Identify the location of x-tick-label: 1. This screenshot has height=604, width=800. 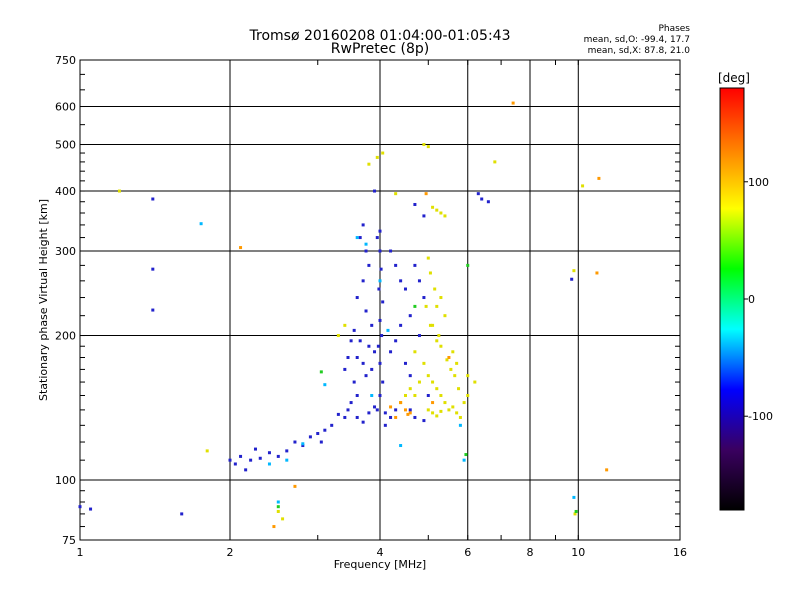
(80, 552).